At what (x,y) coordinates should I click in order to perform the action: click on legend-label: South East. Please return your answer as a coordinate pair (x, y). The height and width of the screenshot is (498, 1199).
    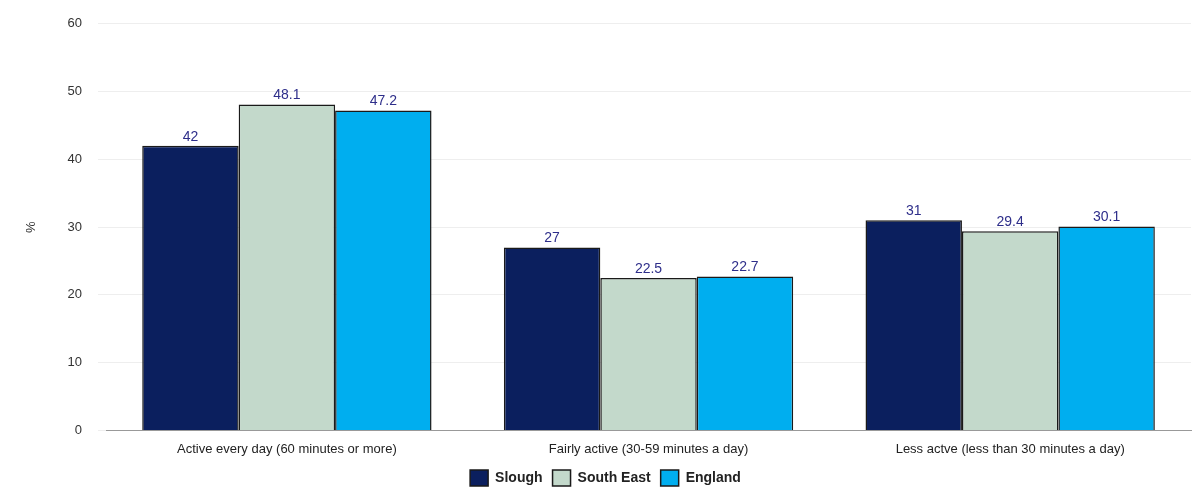
    Looking at the image, I should click on (614, 476).